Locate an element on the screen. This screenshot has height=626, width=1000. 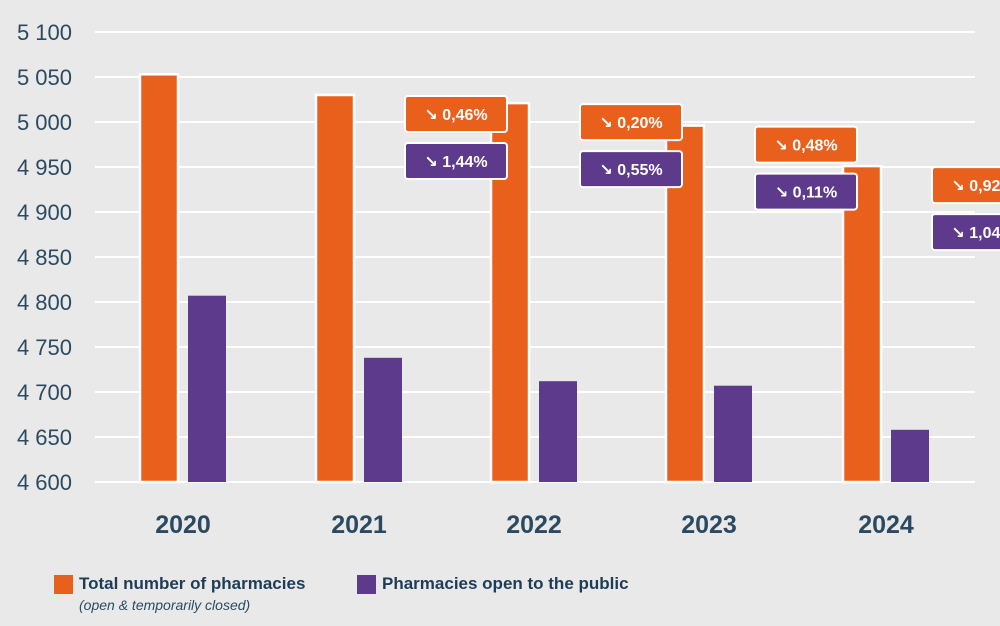
change-badge-open-2022: ↘ 0,55% is located at coordinates (631, 169).